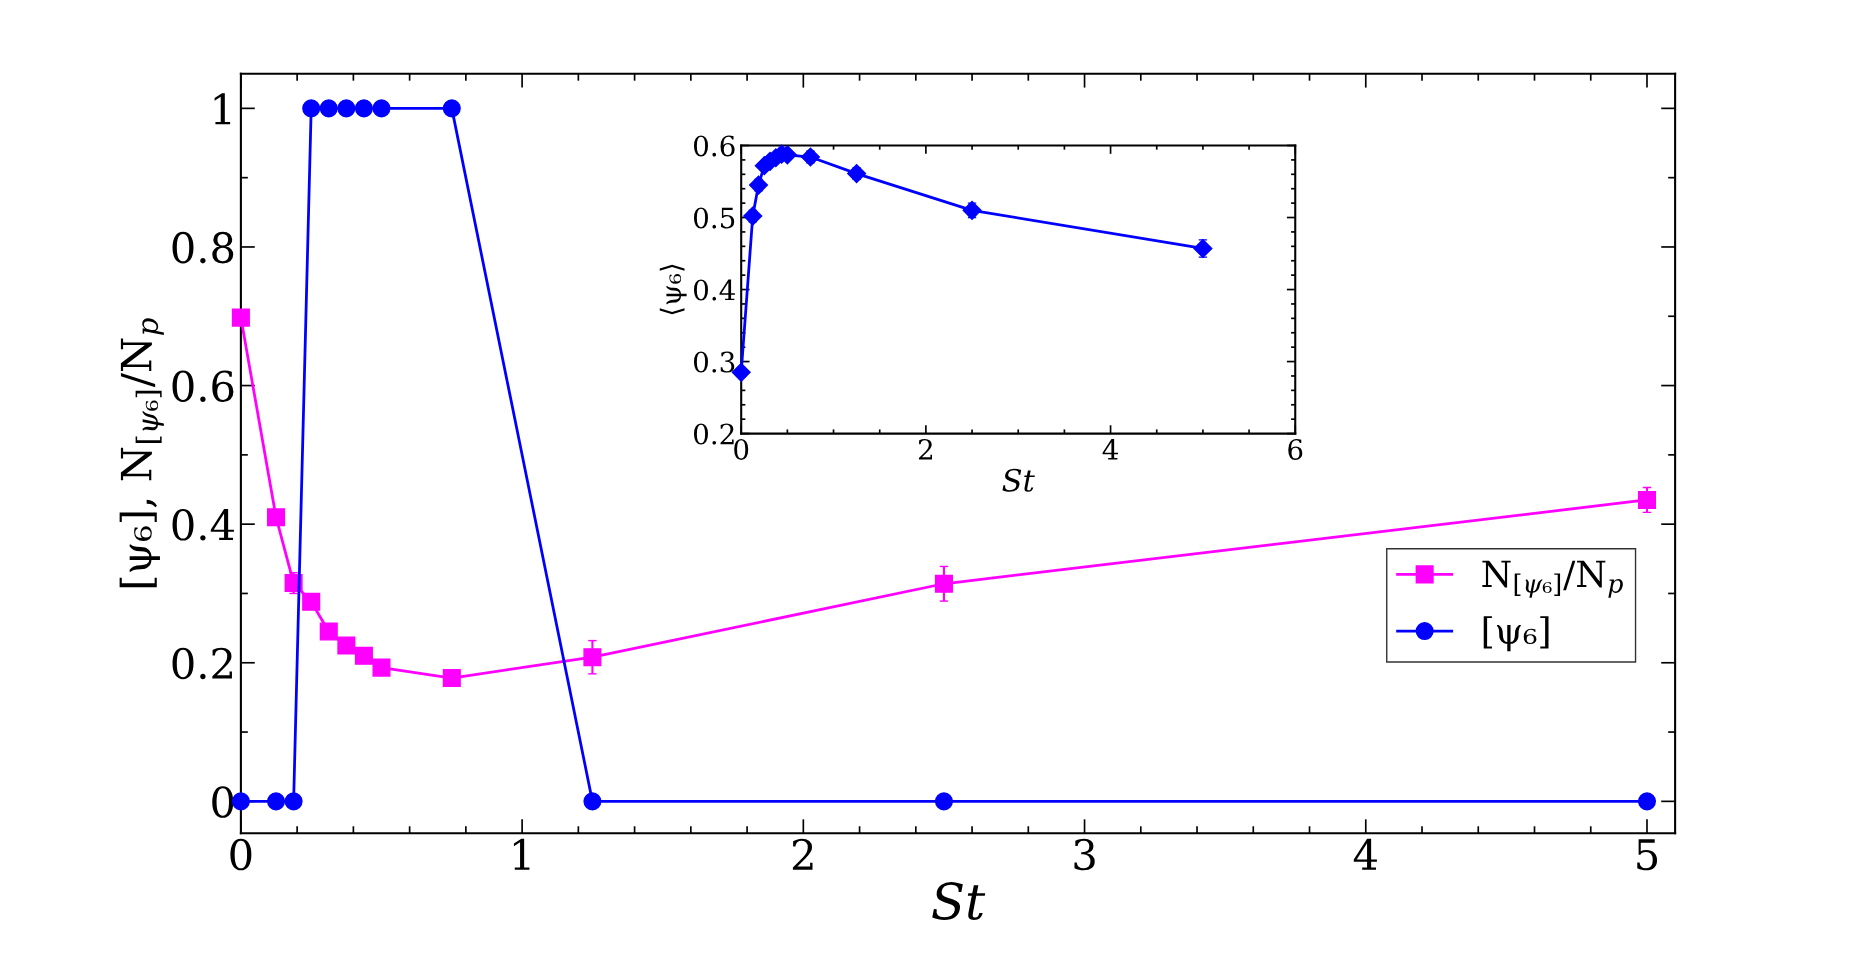  I want to click on legend-label: N$_{[ψ₆]}$/N$_{p}$, so click(1552, 579).